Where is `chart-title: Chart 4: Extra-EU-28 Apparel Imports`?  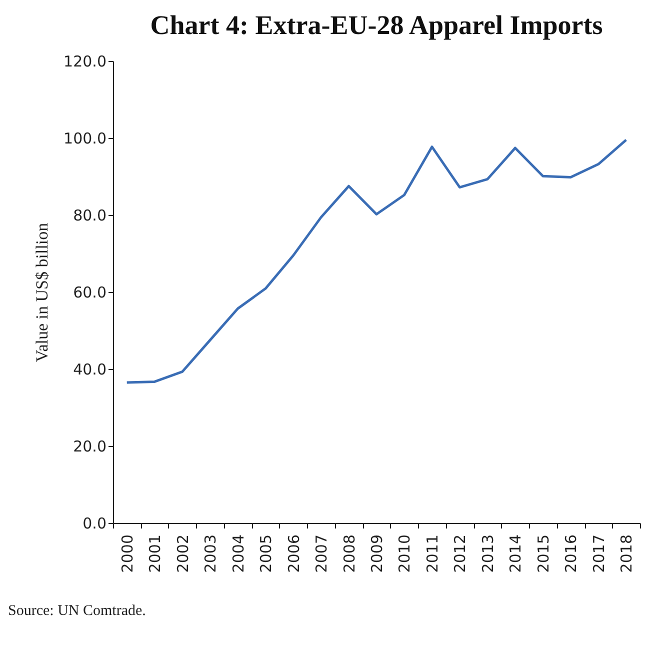 chart-title: Chart 4: Extra-EU-28 Apparel Imports is located at coordinates (376, 25).